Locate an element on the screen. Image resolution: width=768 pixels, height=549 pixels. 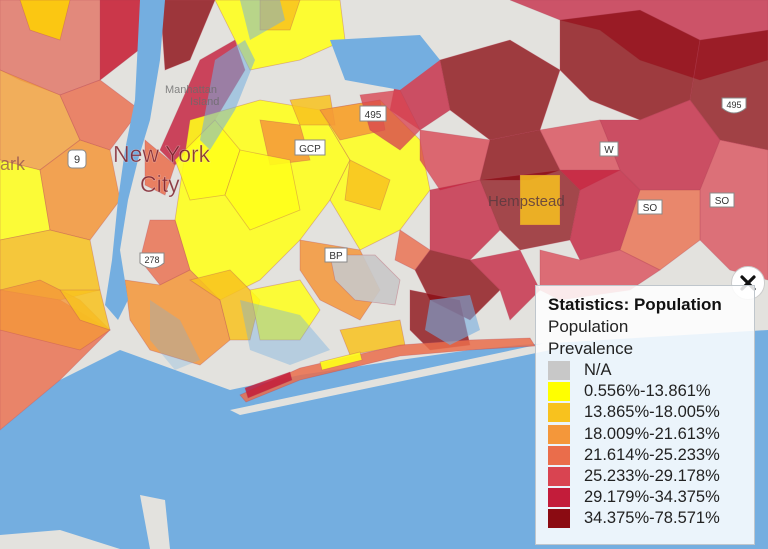
legend-item-label: 21.614%-25.233% is located at coordinates (652, 454).